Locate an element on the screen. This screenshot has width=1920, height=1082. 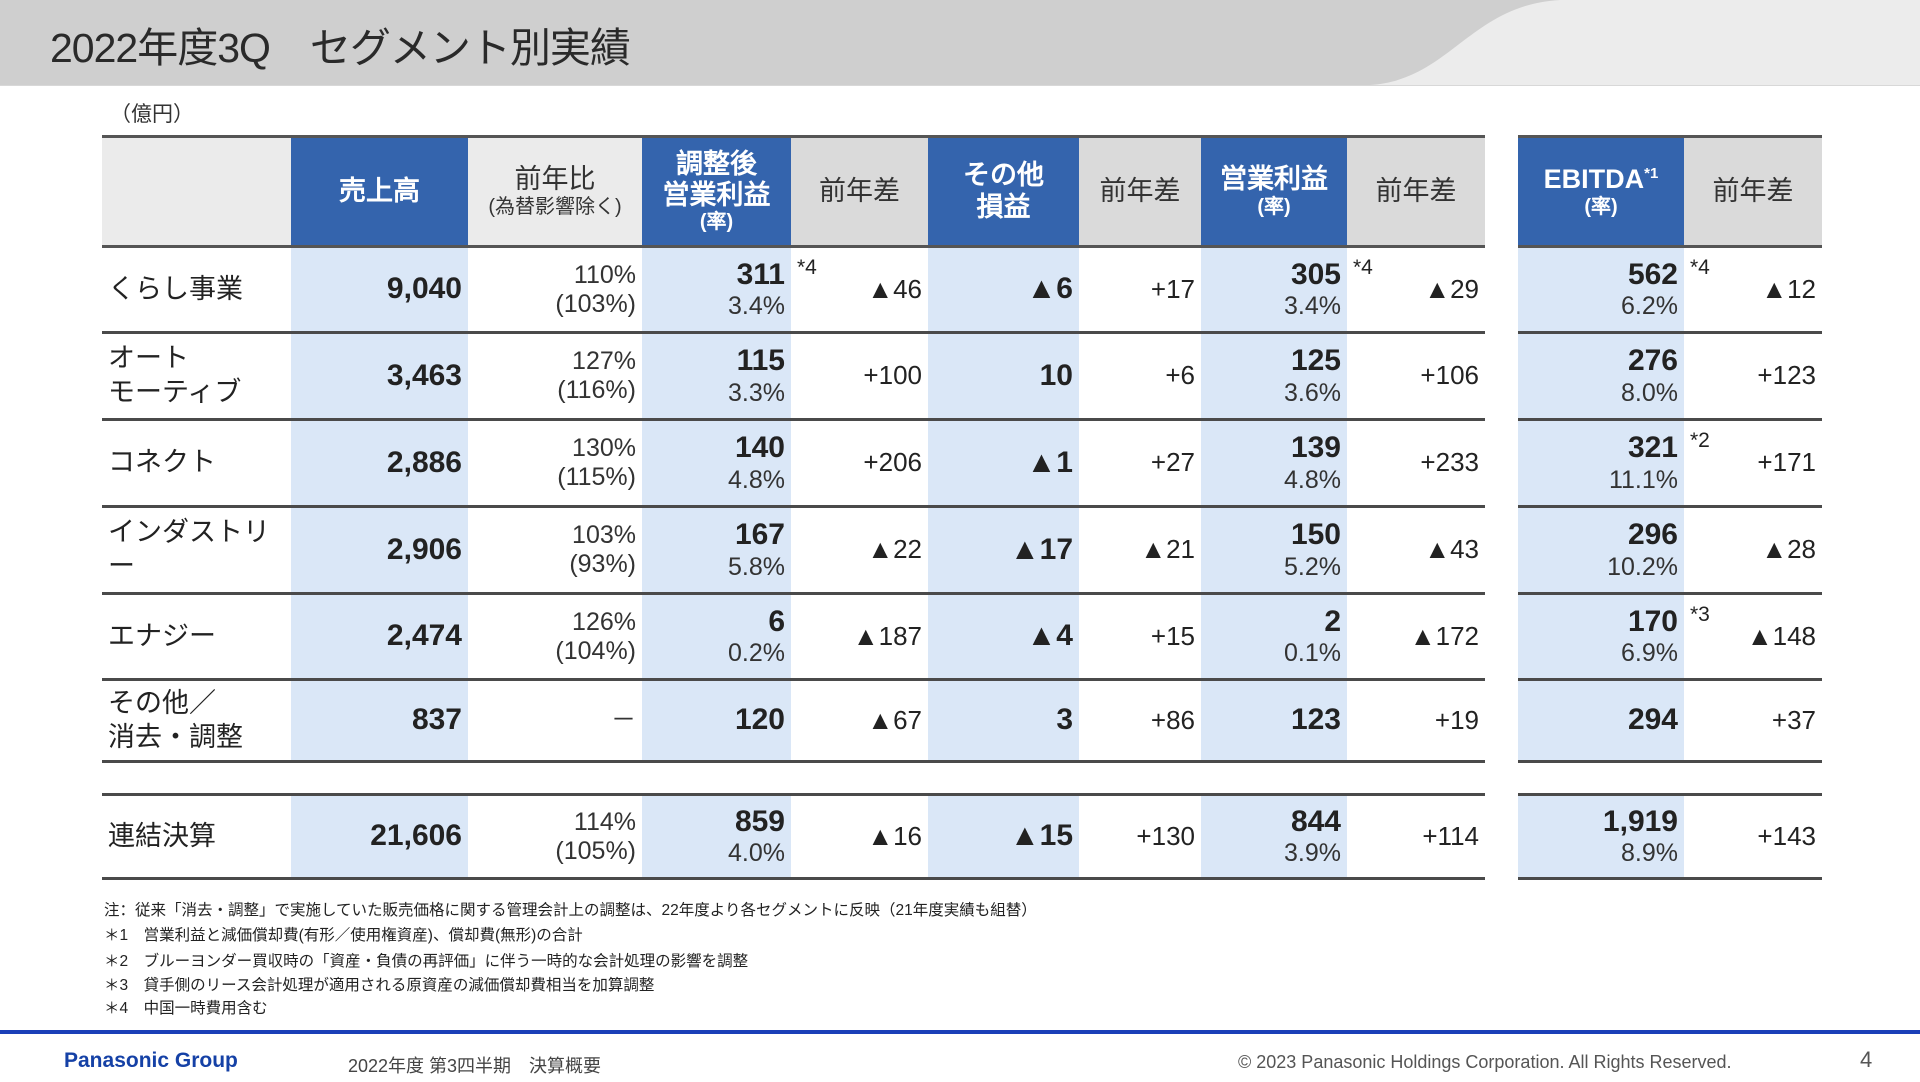
op-cell: 305 3.4% is located at coordinates (1274, 289).